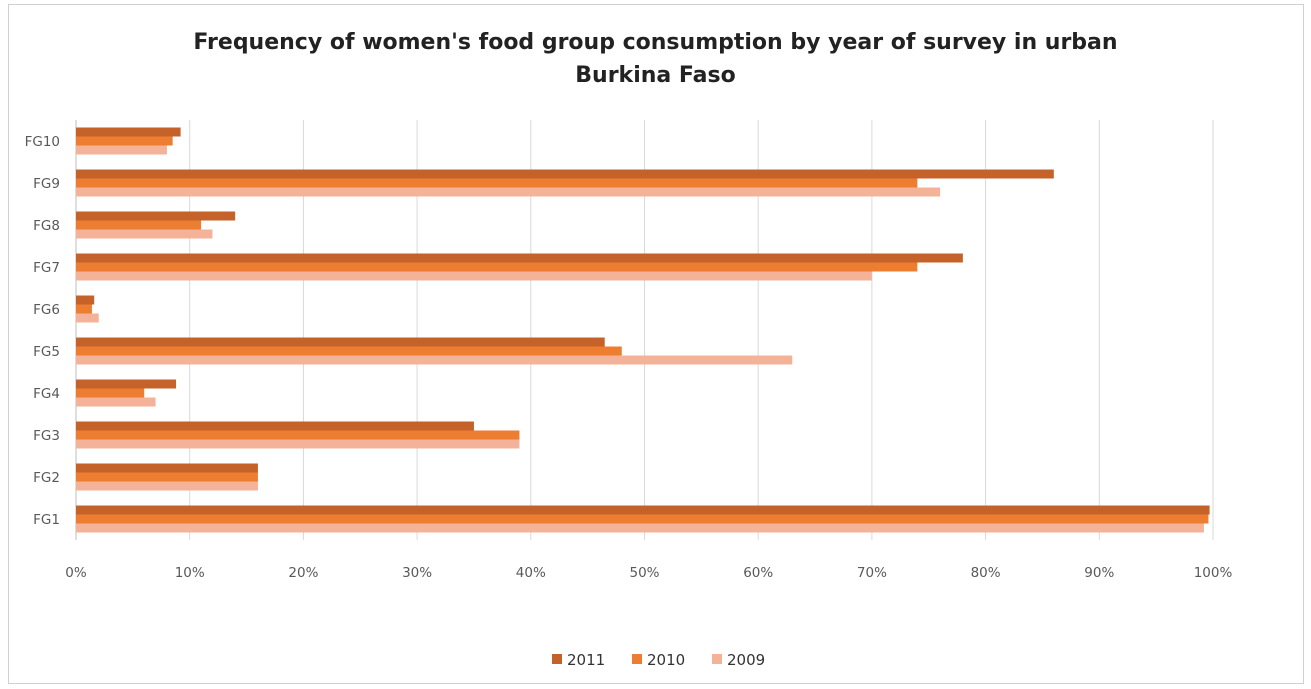 The width and height of the screenshot is (1311, 689). I want to click on x-tick-label: 90%, so click(1099, 573).